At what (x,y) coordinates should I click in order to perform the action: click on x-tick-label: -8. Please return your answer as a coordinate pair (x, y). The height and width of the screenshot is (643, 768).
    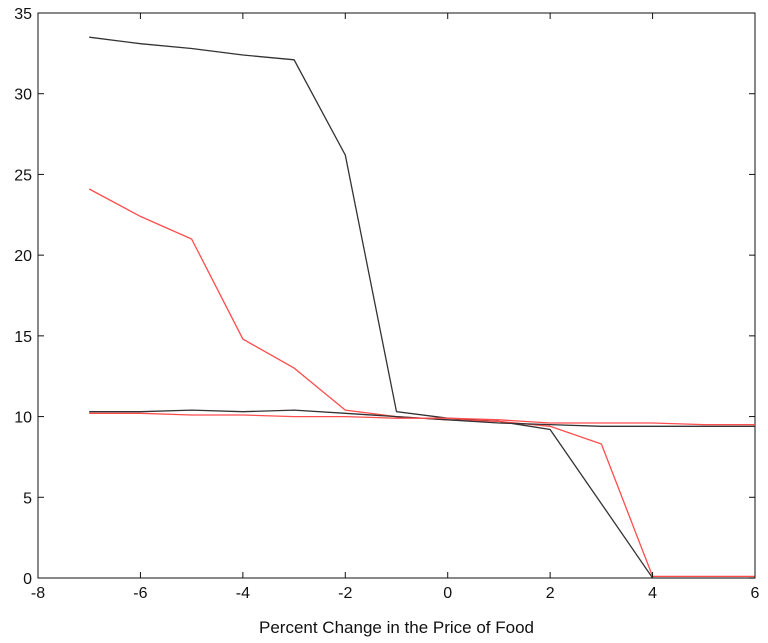
    Looking at the image, I should click on (38, 593).